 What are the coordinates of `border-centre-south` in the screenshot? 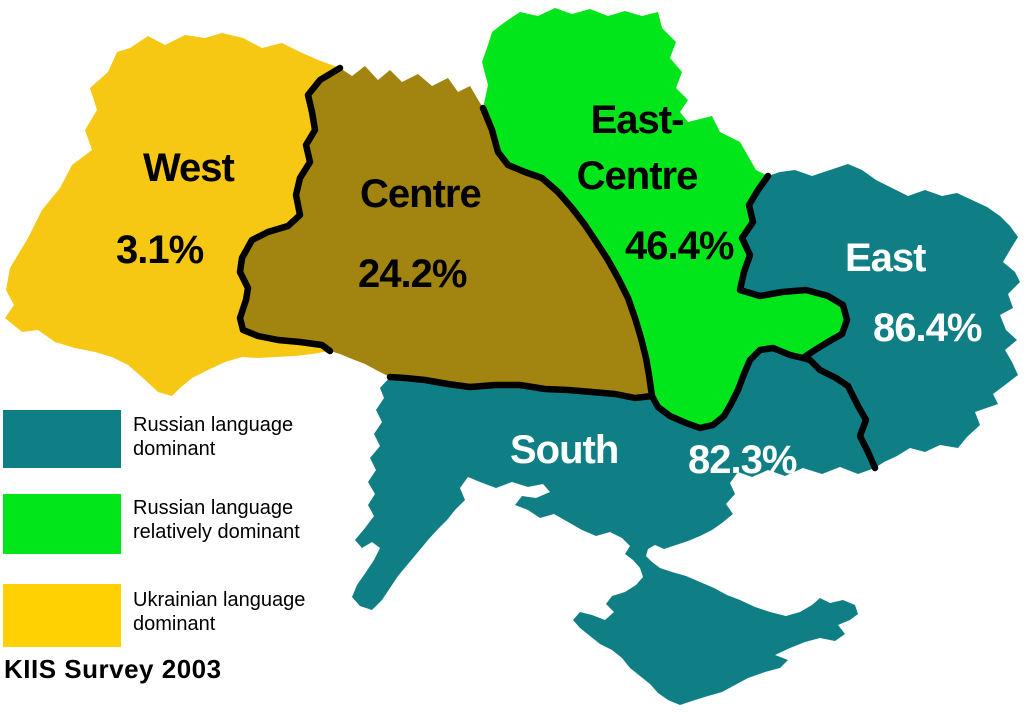 It's located at (521, 387).